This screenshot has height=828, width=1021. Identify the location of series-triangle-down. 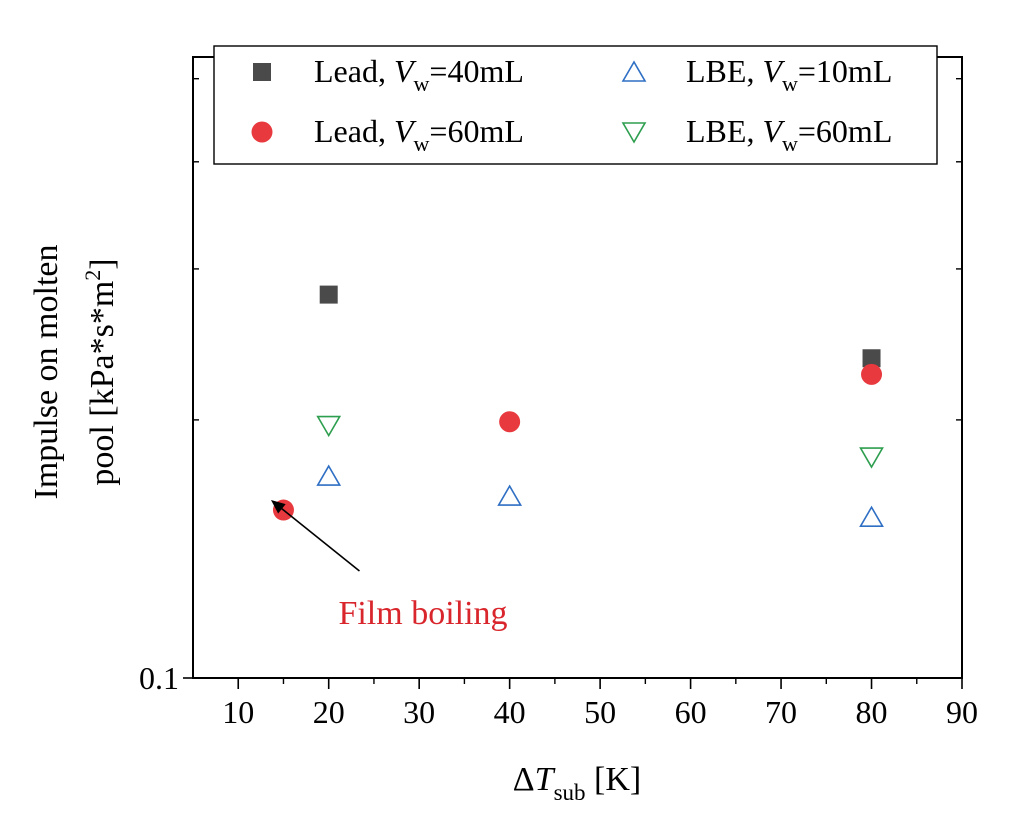
(600, 442).